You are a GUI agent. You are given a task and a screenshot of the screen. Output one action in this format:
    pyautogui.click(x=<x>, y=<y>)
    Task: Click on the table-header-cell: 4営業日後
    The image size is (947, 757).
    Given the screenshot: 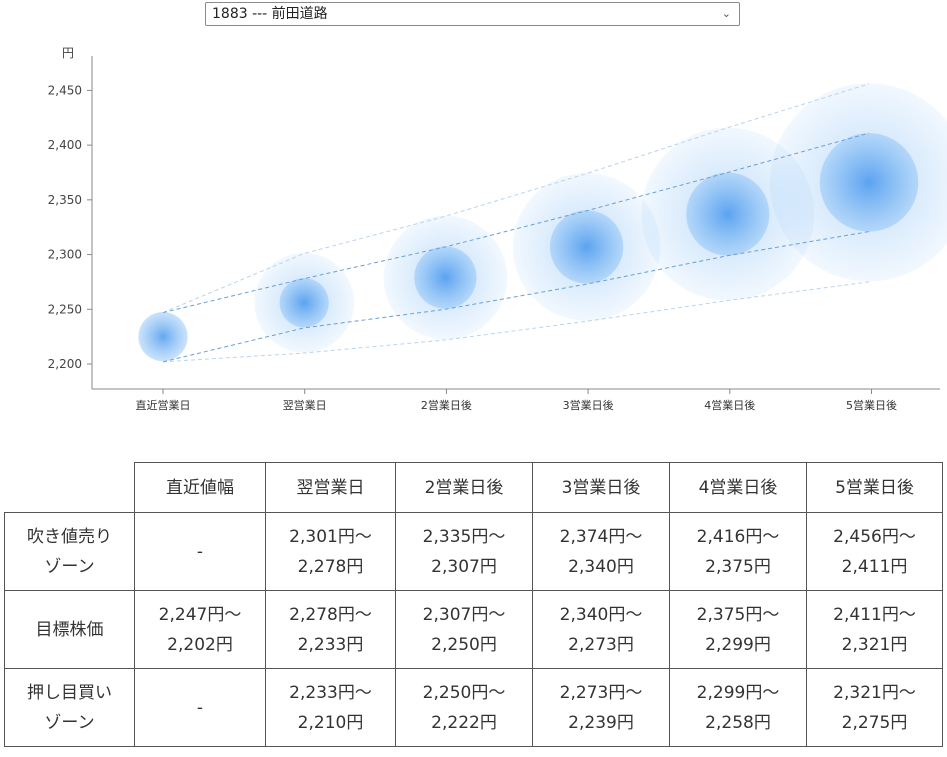 What is the action you would take?
    pyautogui.click(x=738, y=487)
    